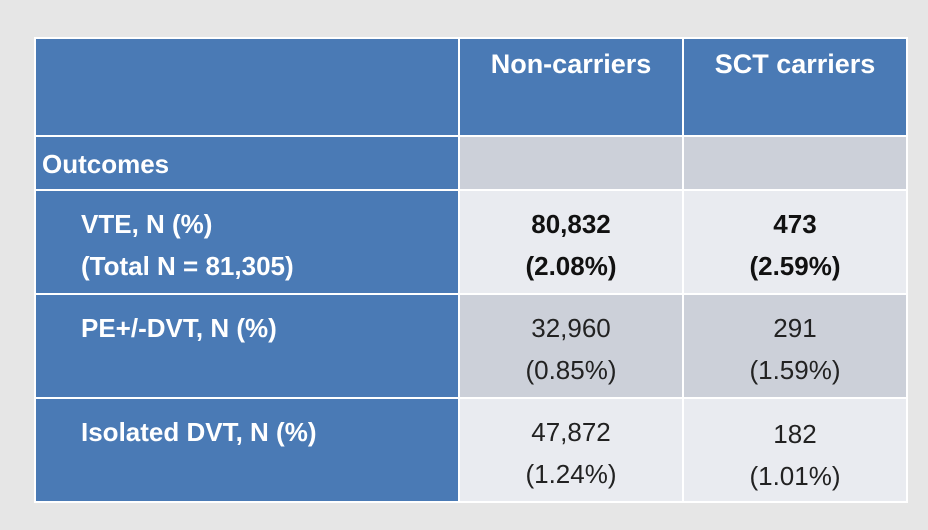  Describe the element at coordinates (795, 370) in the screenshot. I see `cell-percent: (1.59%)` at that location.